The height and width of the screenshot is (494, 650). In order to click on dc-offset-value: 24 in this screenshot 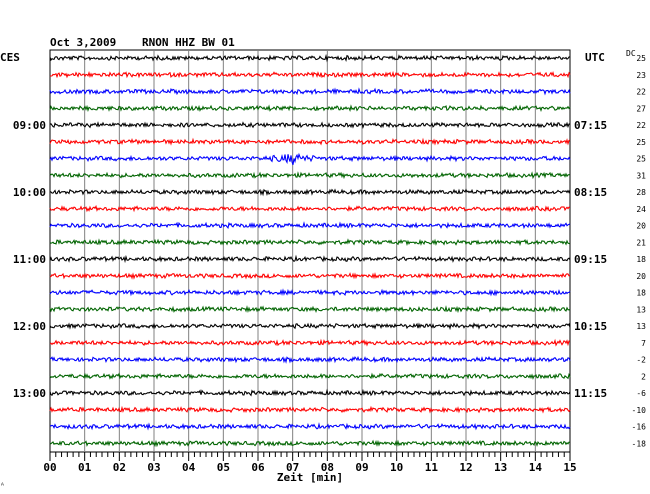, I will do `click(641, 209)`.